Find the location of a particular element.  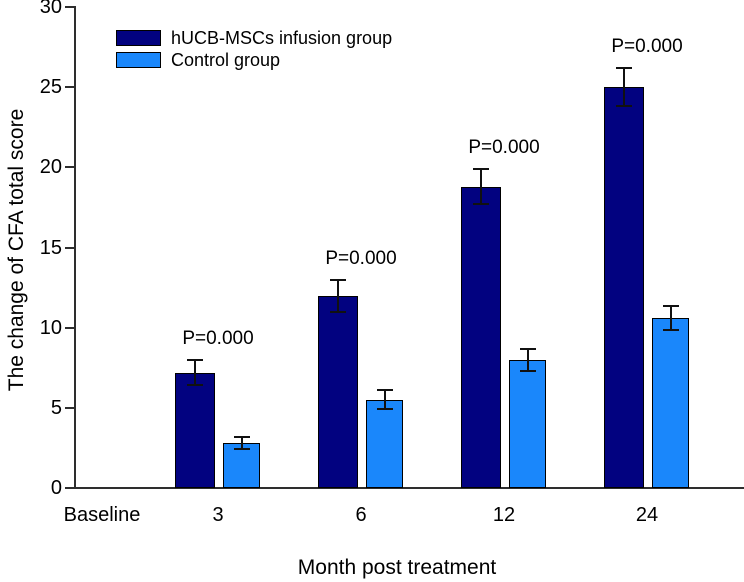

x-category-label: 24 is located at coordinates (647, 515).